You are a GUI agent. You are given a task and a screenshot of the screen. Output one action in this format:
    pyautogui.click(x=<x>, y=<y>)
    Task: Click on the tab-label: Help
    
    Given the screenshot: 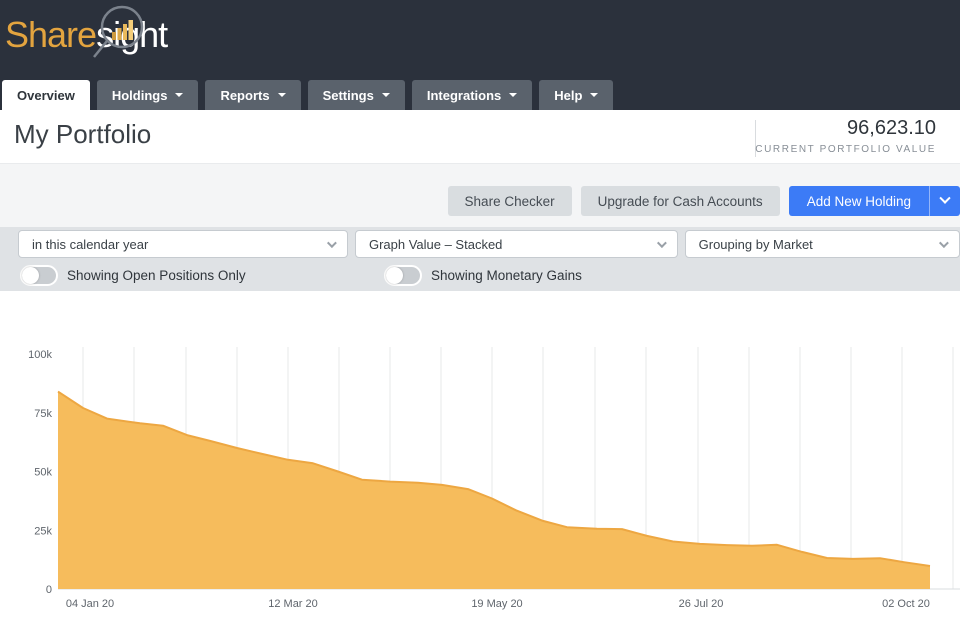 What is the action you would take?
    pyautogui.click(x=568, y=95)
    